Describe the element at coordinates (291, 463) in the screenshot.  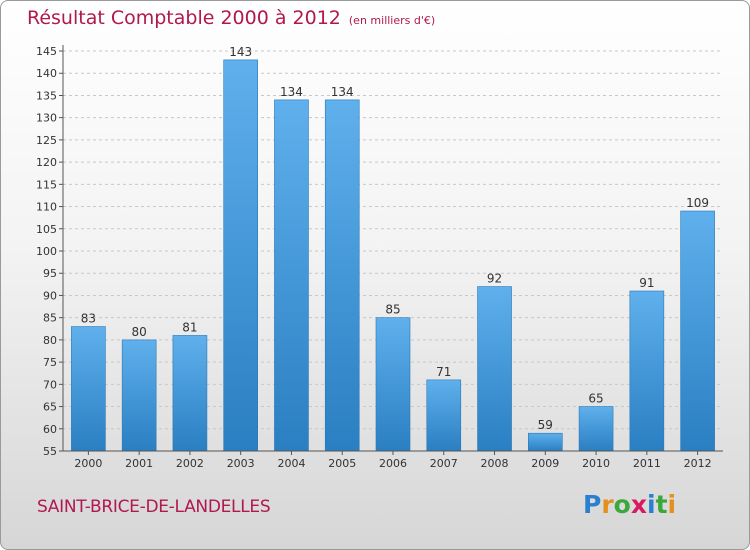
I see `x-tick-label: 2004` at that location.